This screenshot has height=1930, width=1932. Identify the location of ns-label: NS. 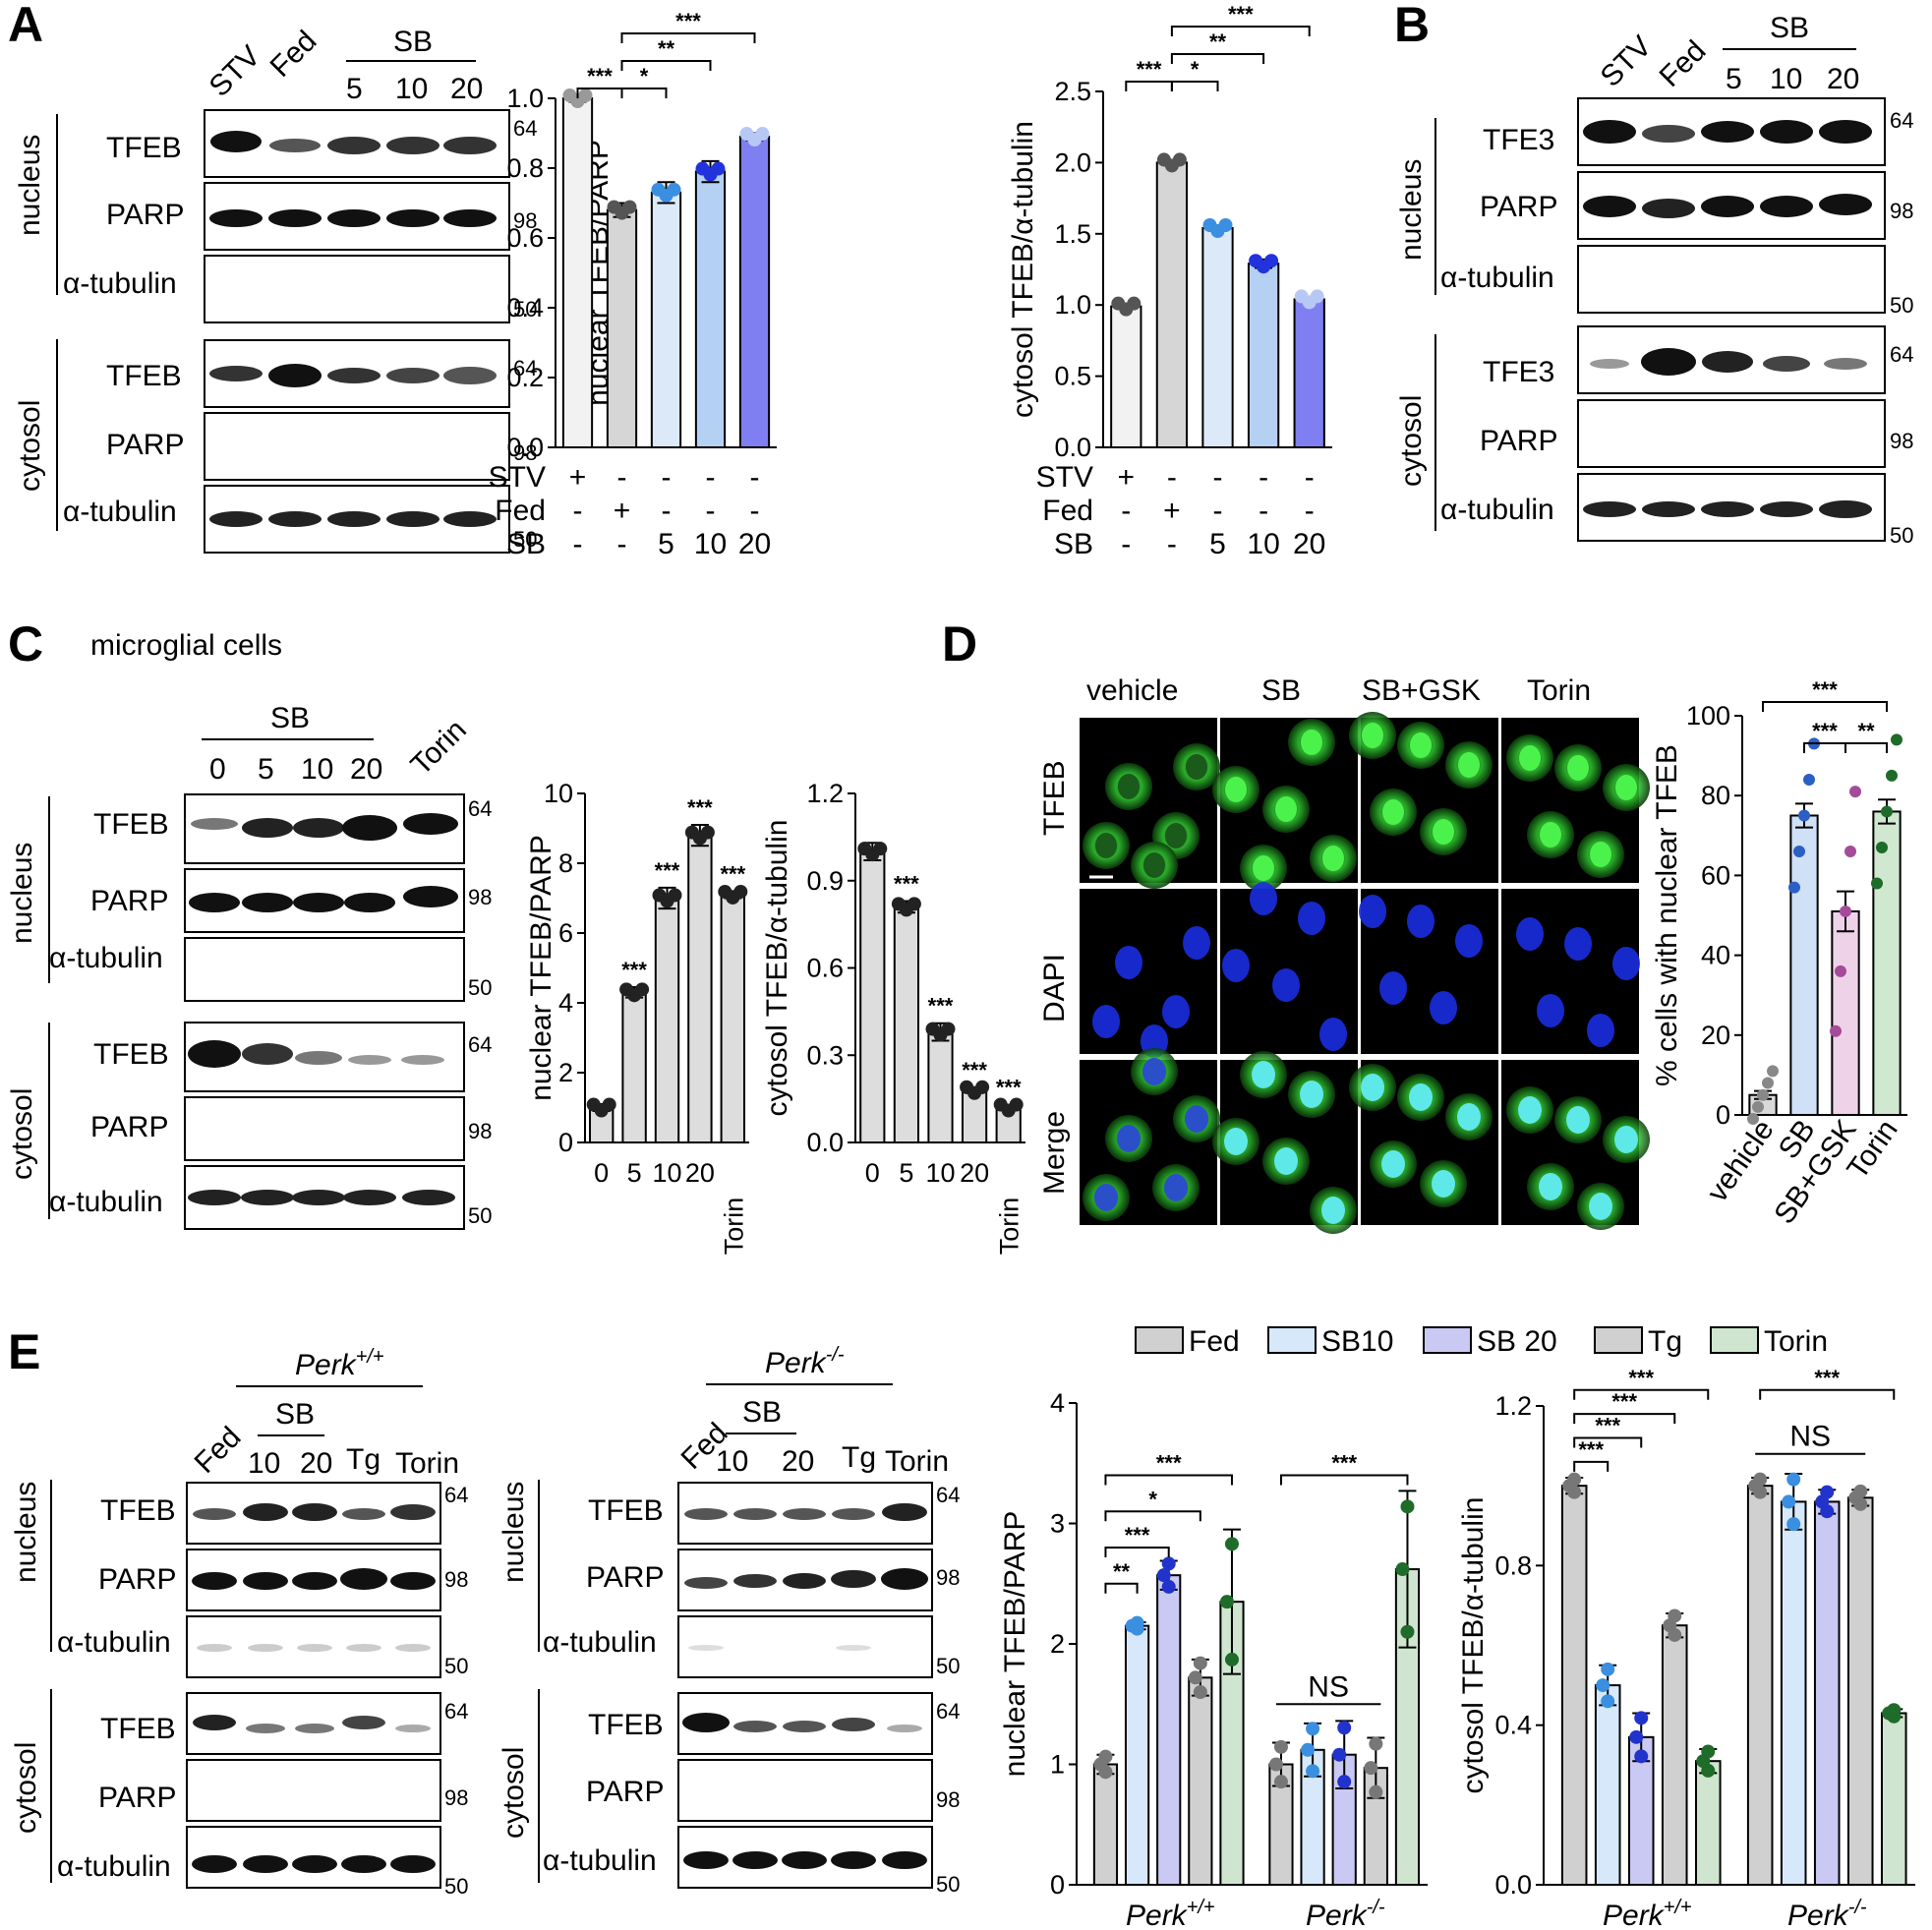
(1328, 1686).